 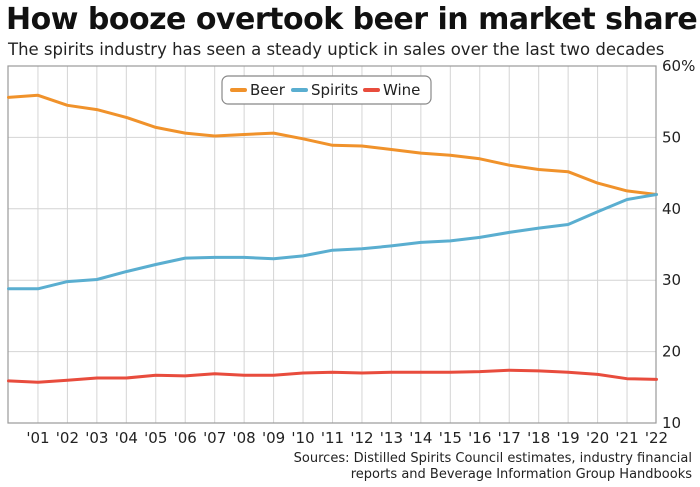 I want to click on legend-box, so click(x=326, y=90).